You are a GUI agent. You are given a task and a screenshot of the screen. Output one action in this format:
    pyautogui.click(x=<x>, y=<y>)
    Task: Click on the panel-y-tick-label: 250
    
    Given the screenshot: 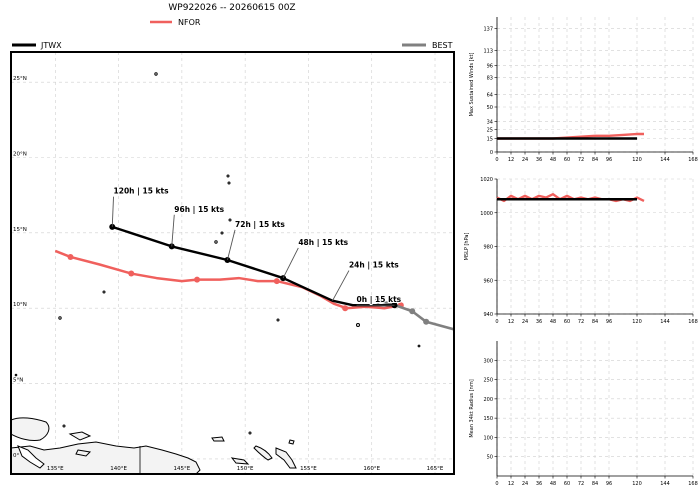 What is the action you would take?
    pyautogui.click(x=488, y=381)
    